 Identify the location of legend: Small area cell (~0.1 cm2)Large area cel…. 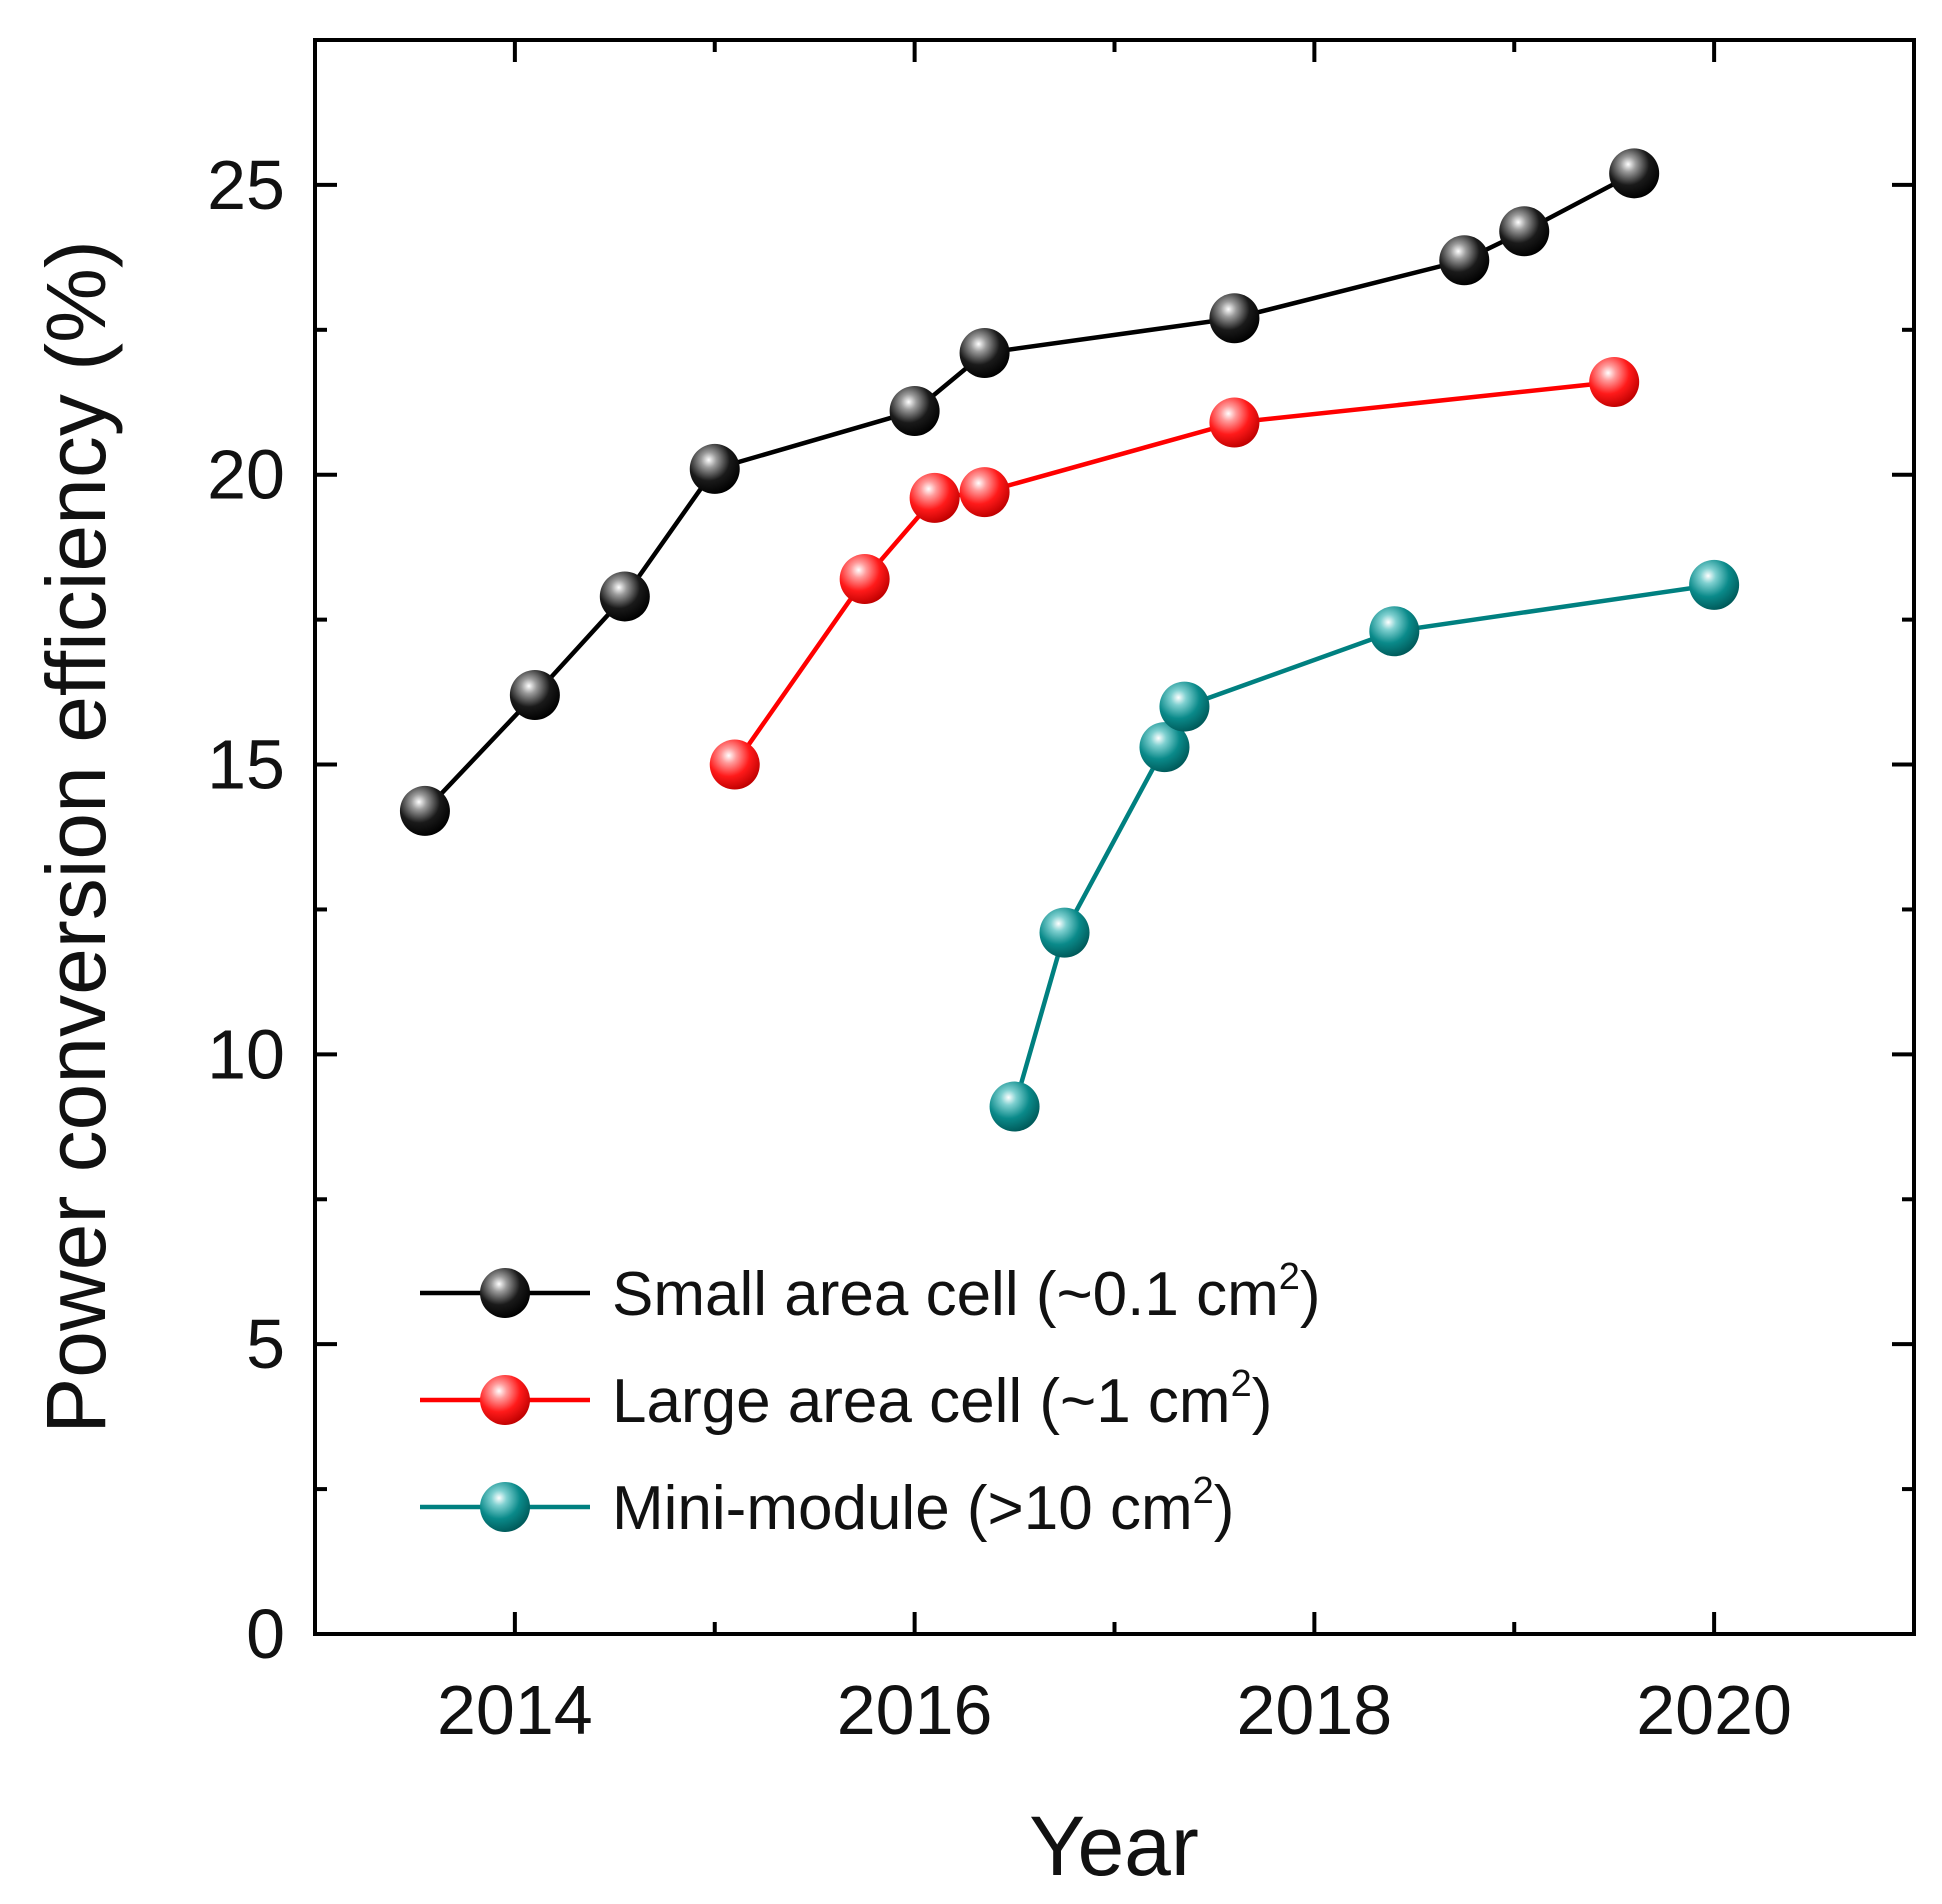
(870, 1399).